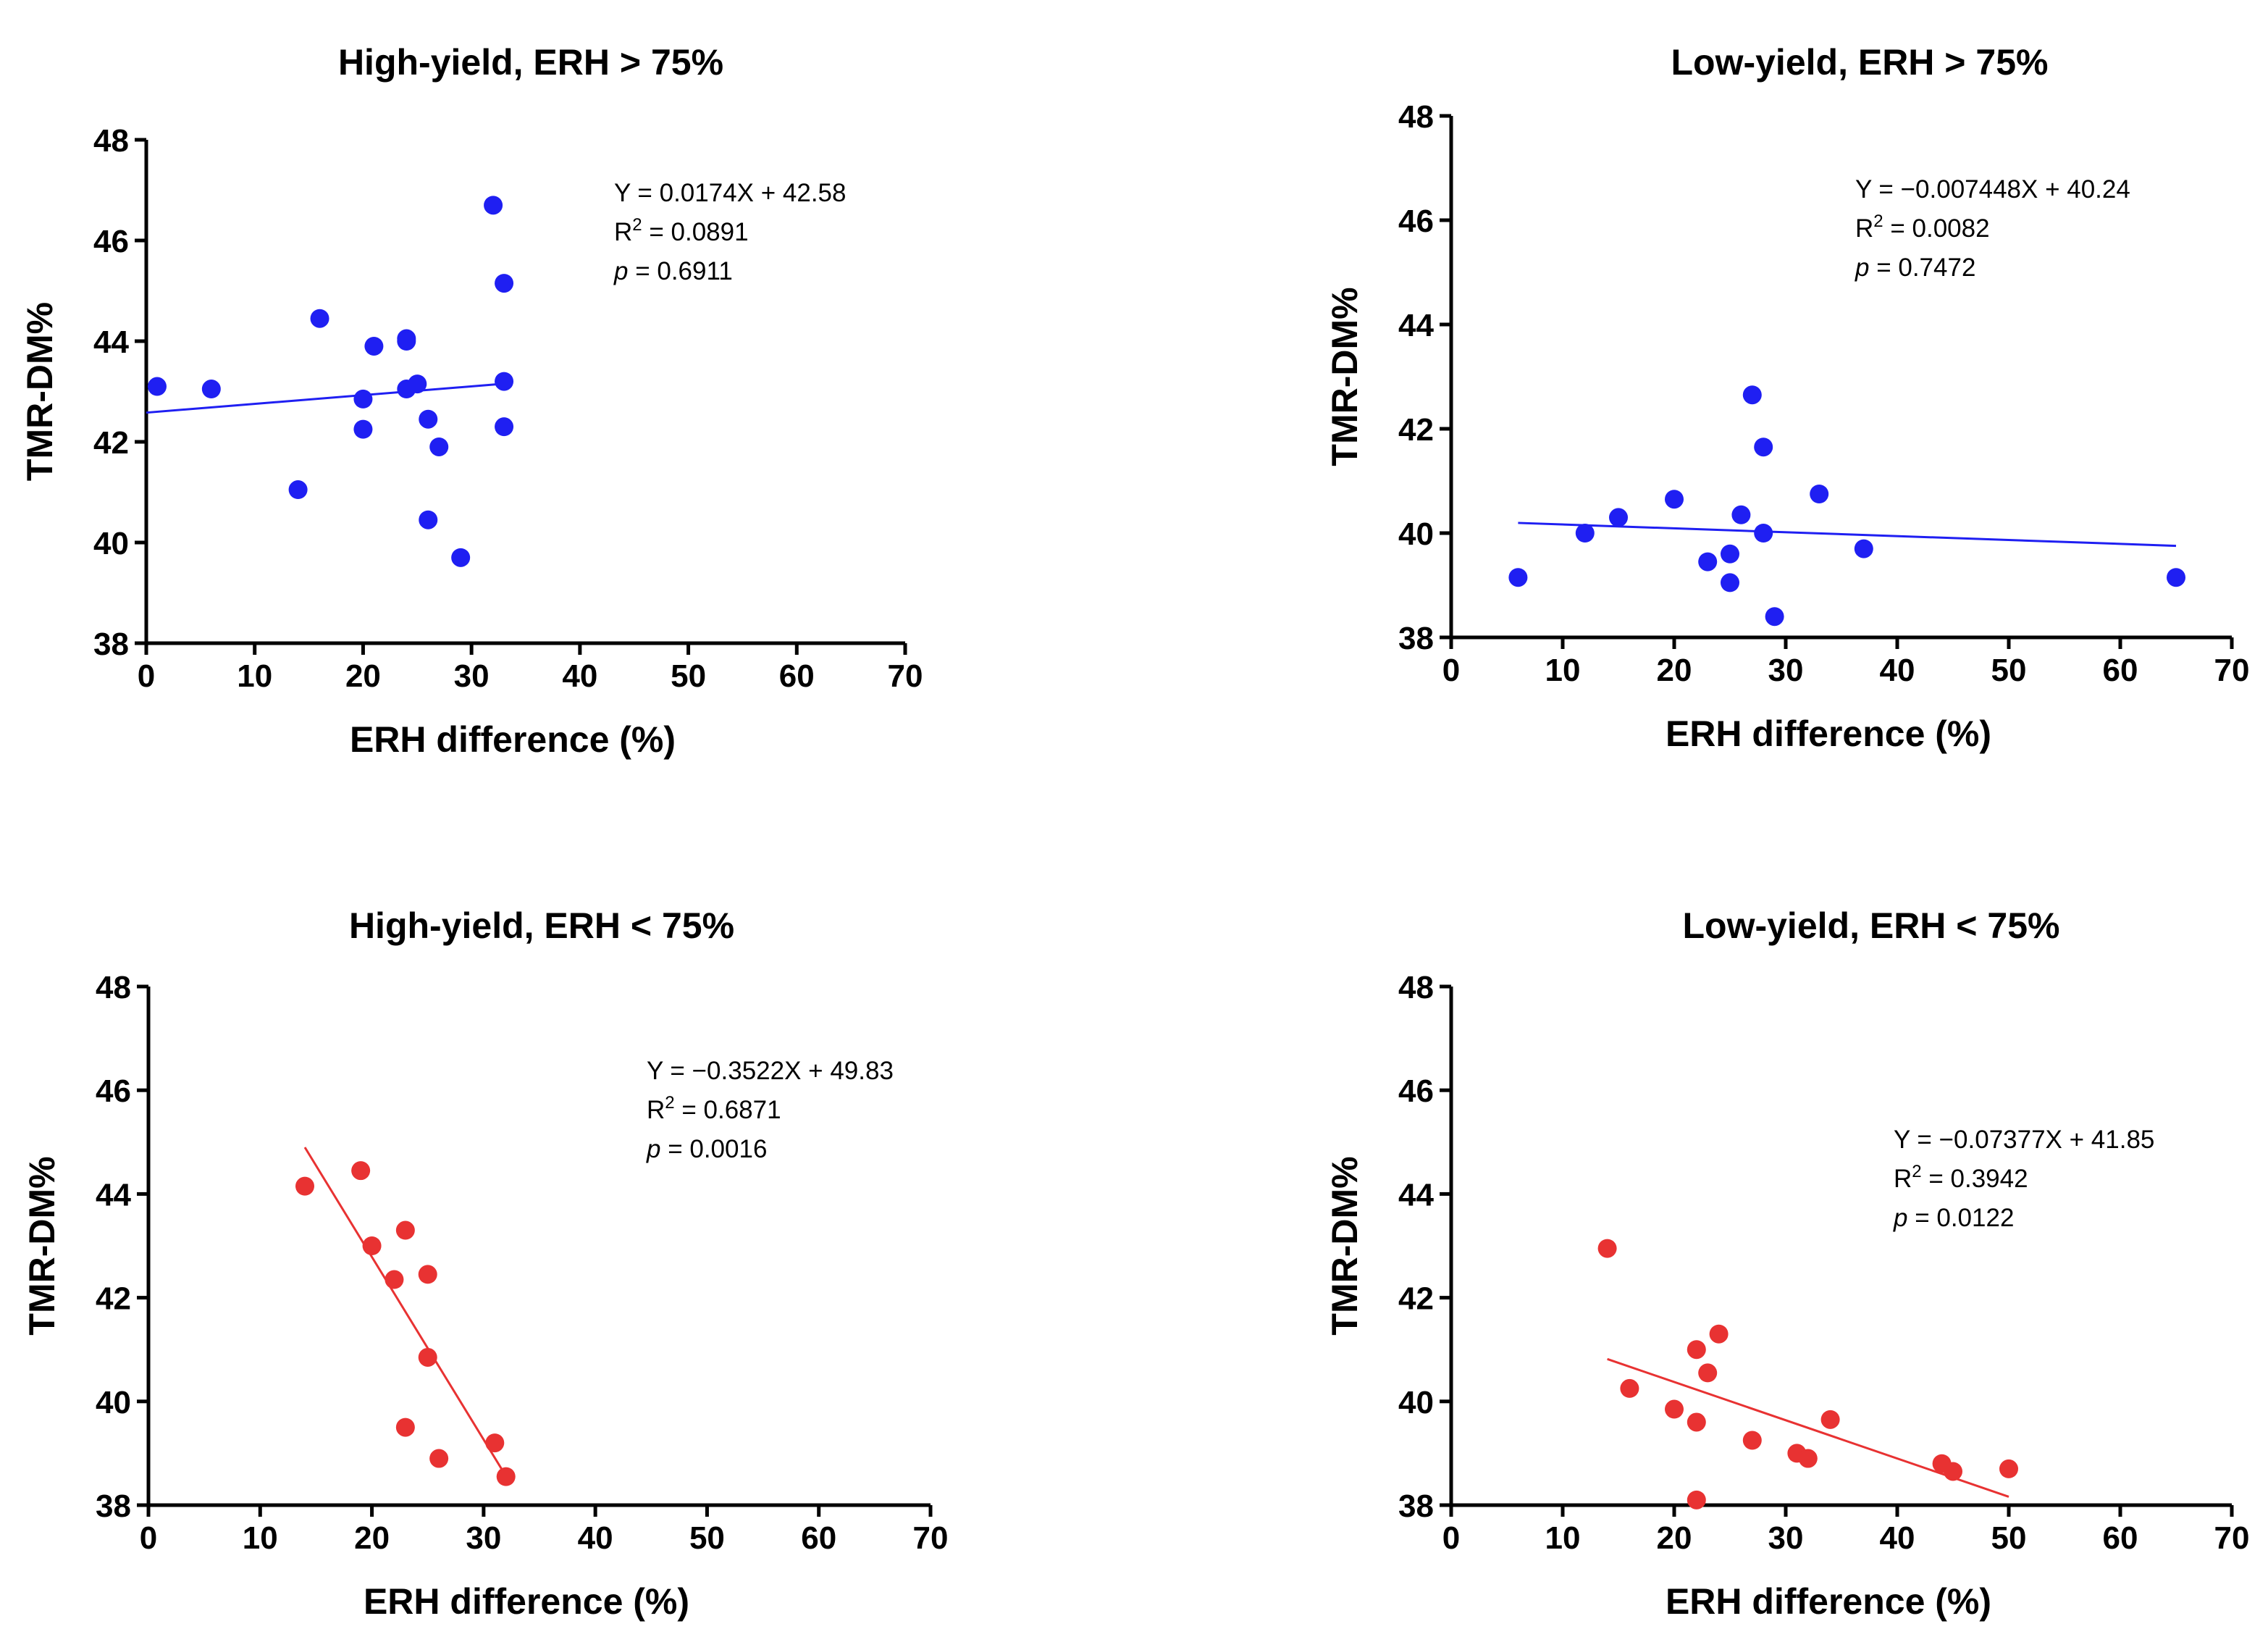 The width and height of the screenshot is (2268, 1650). Describe the element at coordinates (2232, 670) in the screenshot. I see `x-tick-label: 70` at that location.